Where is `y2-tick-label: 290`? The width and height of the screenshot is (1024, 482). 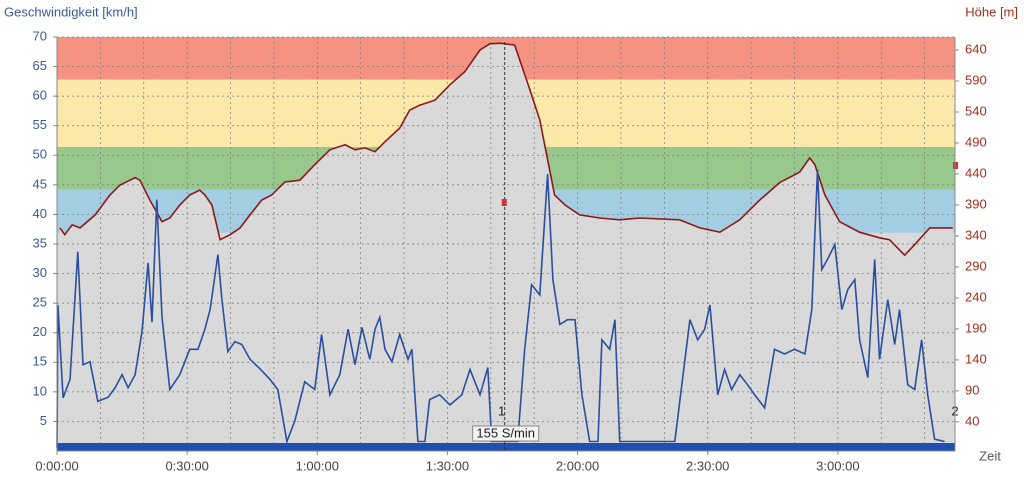
y2-tick-label: 290 is located at coordinates (976, 265).